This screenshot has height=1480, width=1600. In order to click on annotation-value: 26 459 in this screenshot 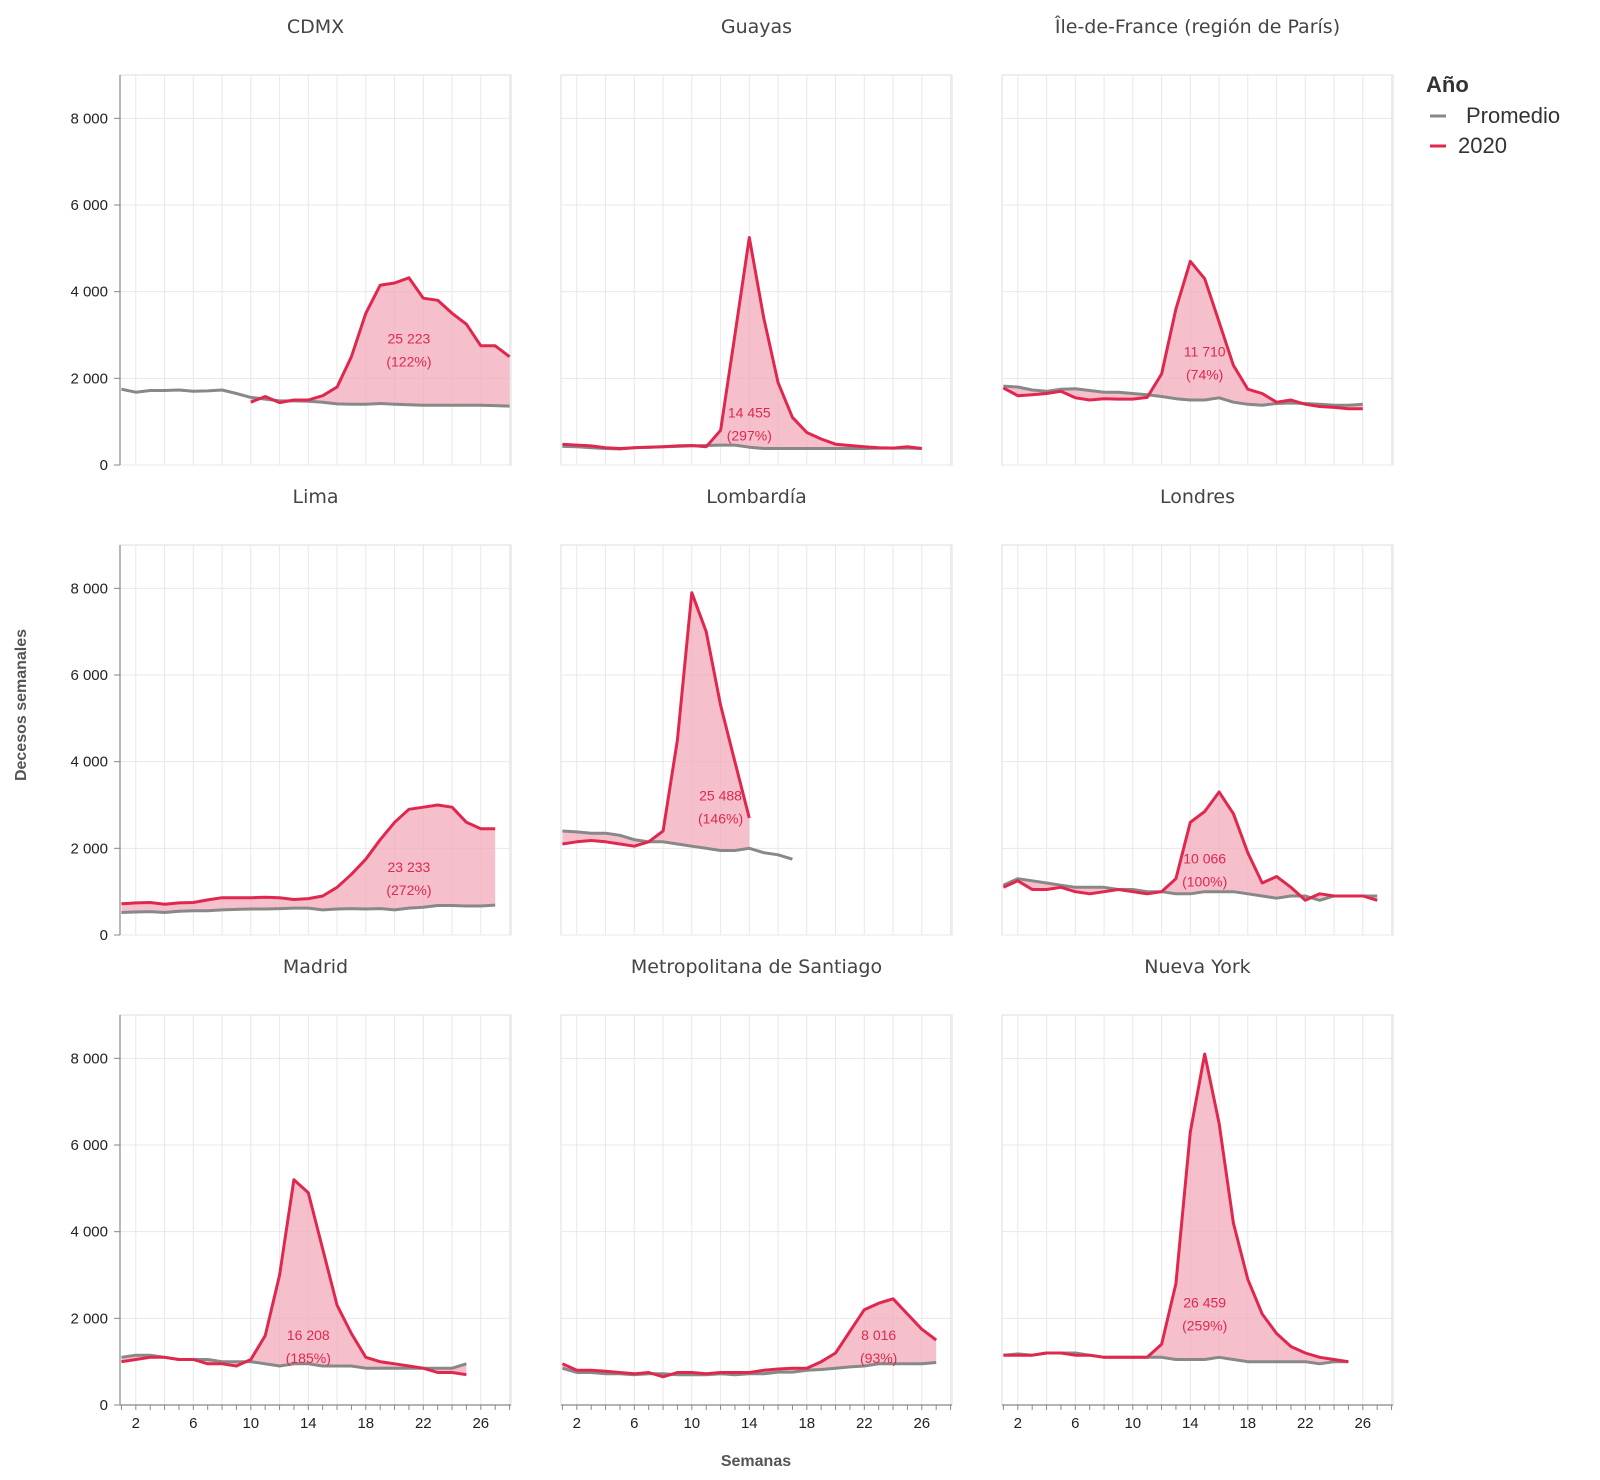, I will do `click(1204, 1303)`.